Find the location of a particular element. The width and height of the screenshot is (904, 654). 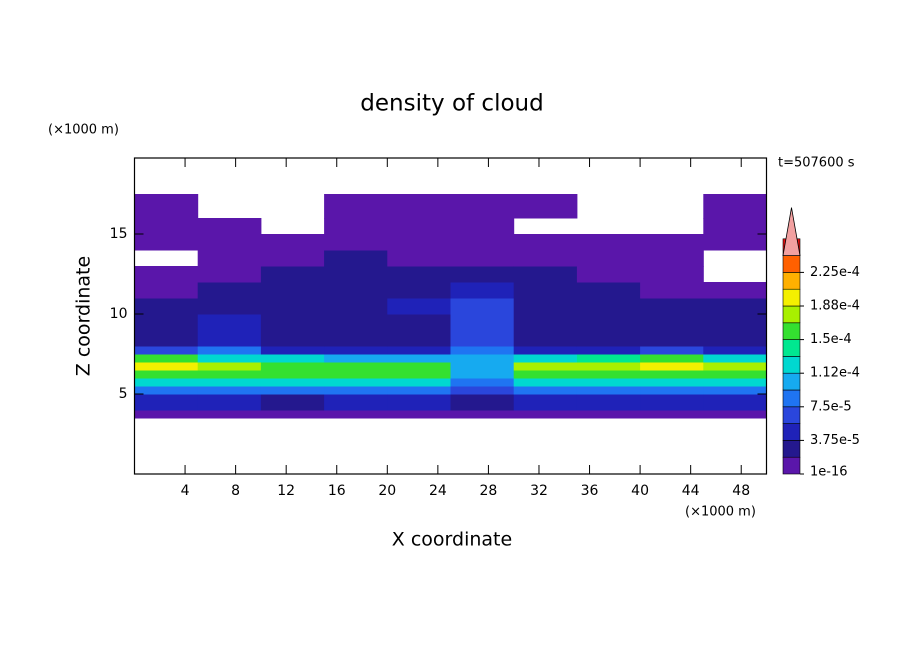

colorbar-label: 1.5e-4 is located at coordinates (831, 339).